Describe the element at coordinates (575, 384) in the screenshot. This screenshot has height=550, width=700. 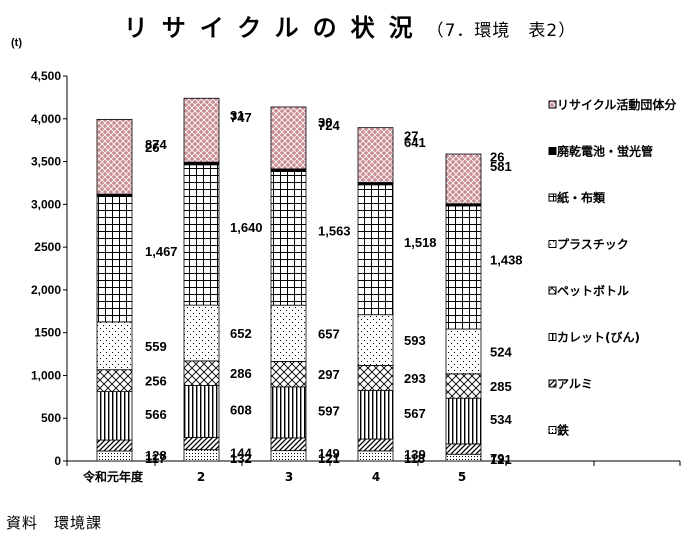
I see `legend-label: アルミ` at that location.